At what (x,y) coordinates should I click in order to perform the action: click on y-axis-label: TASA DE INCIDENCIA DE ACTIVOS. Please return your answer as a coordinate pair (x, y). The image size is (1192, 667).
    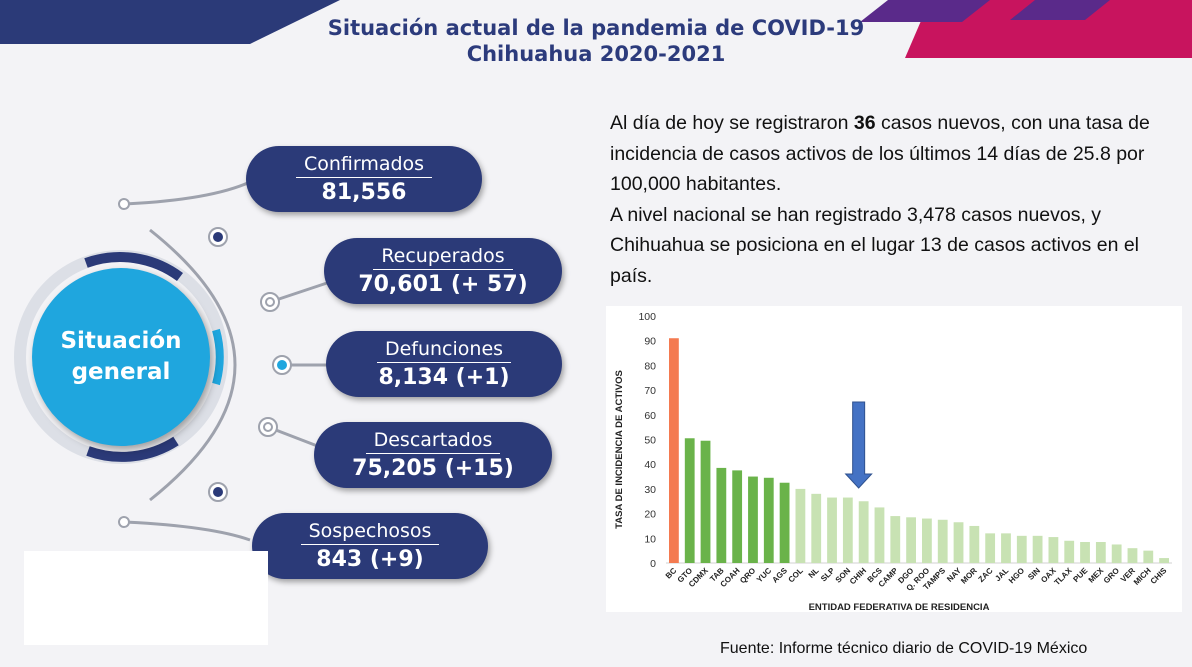
    Looking at the image, I should click on (619, 449).